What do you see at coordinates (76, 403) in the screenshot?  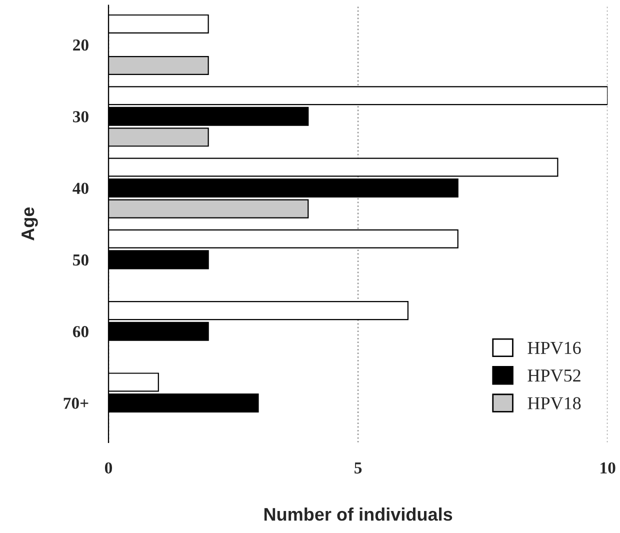 I see `y-tick-label: 70+` at bounding box center [76, 403].